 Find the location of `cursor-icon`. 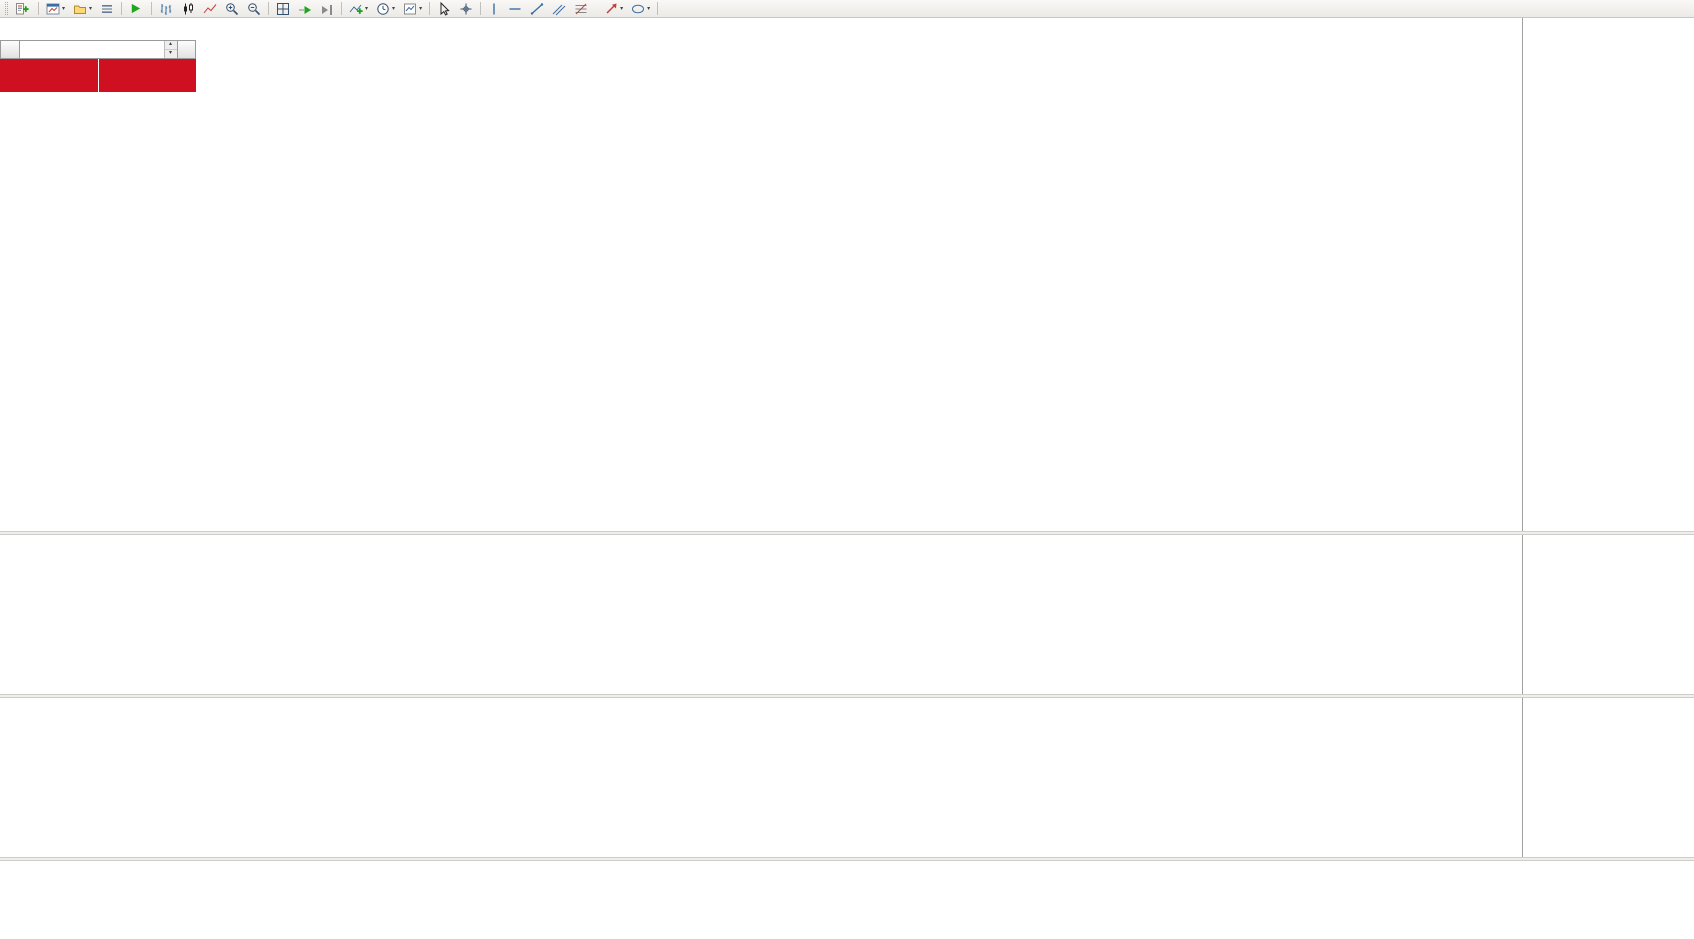

cursor-icon is located at coordinates (445, 8).